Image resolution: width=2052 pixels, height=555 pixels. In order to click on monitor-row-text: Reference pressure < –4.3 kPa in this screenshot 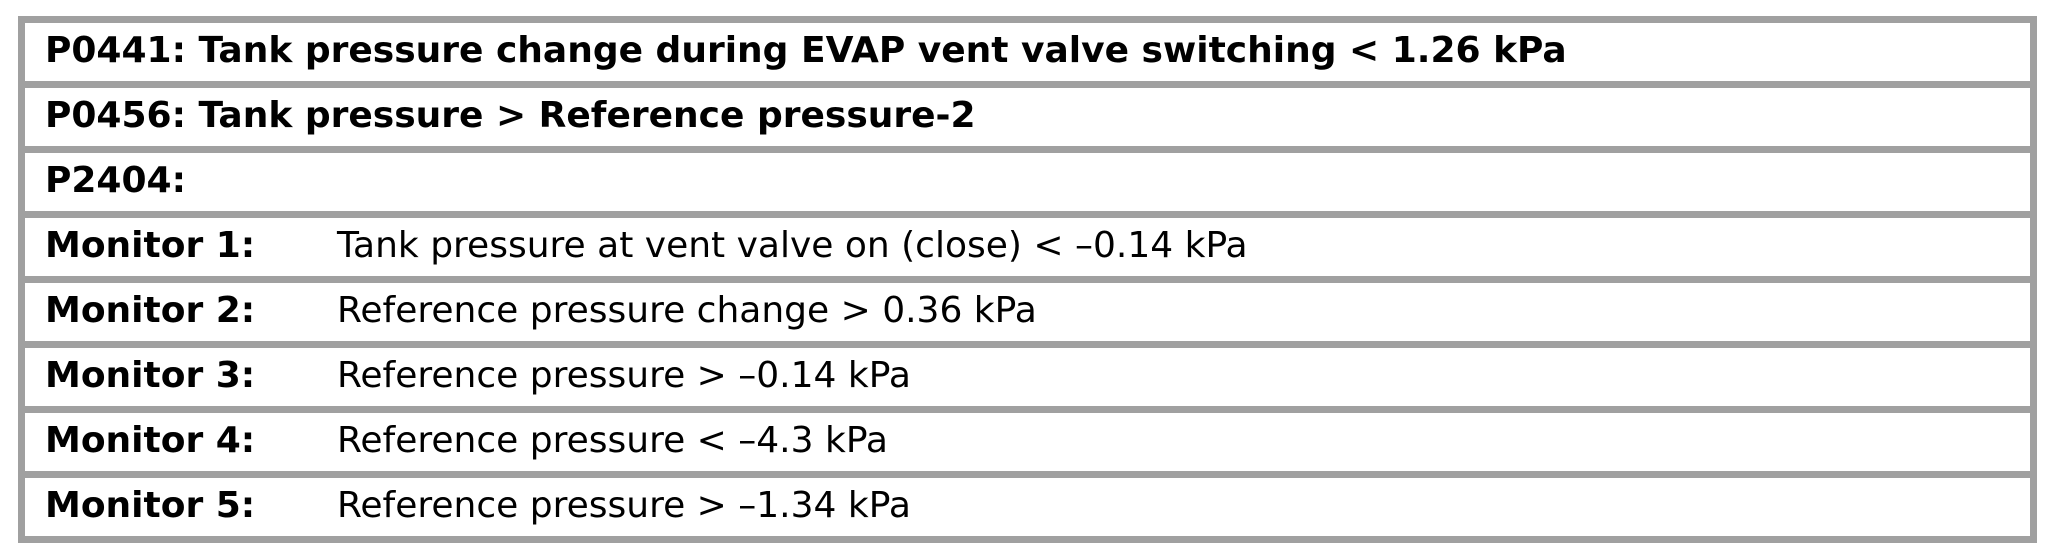, I will do `click(612, 440)`.